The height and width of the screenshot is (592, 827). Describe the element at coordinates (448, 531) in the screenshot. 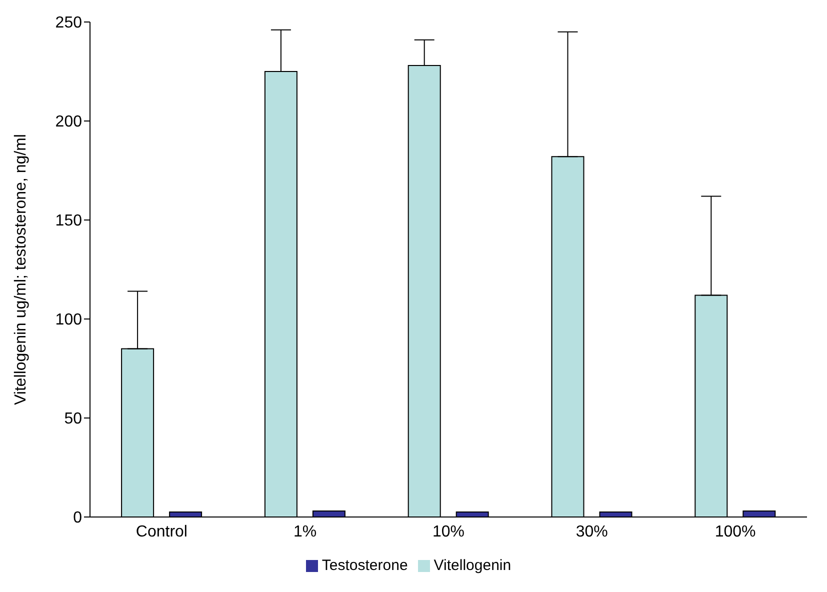

I see `x-tick-label: 10%` at that location.